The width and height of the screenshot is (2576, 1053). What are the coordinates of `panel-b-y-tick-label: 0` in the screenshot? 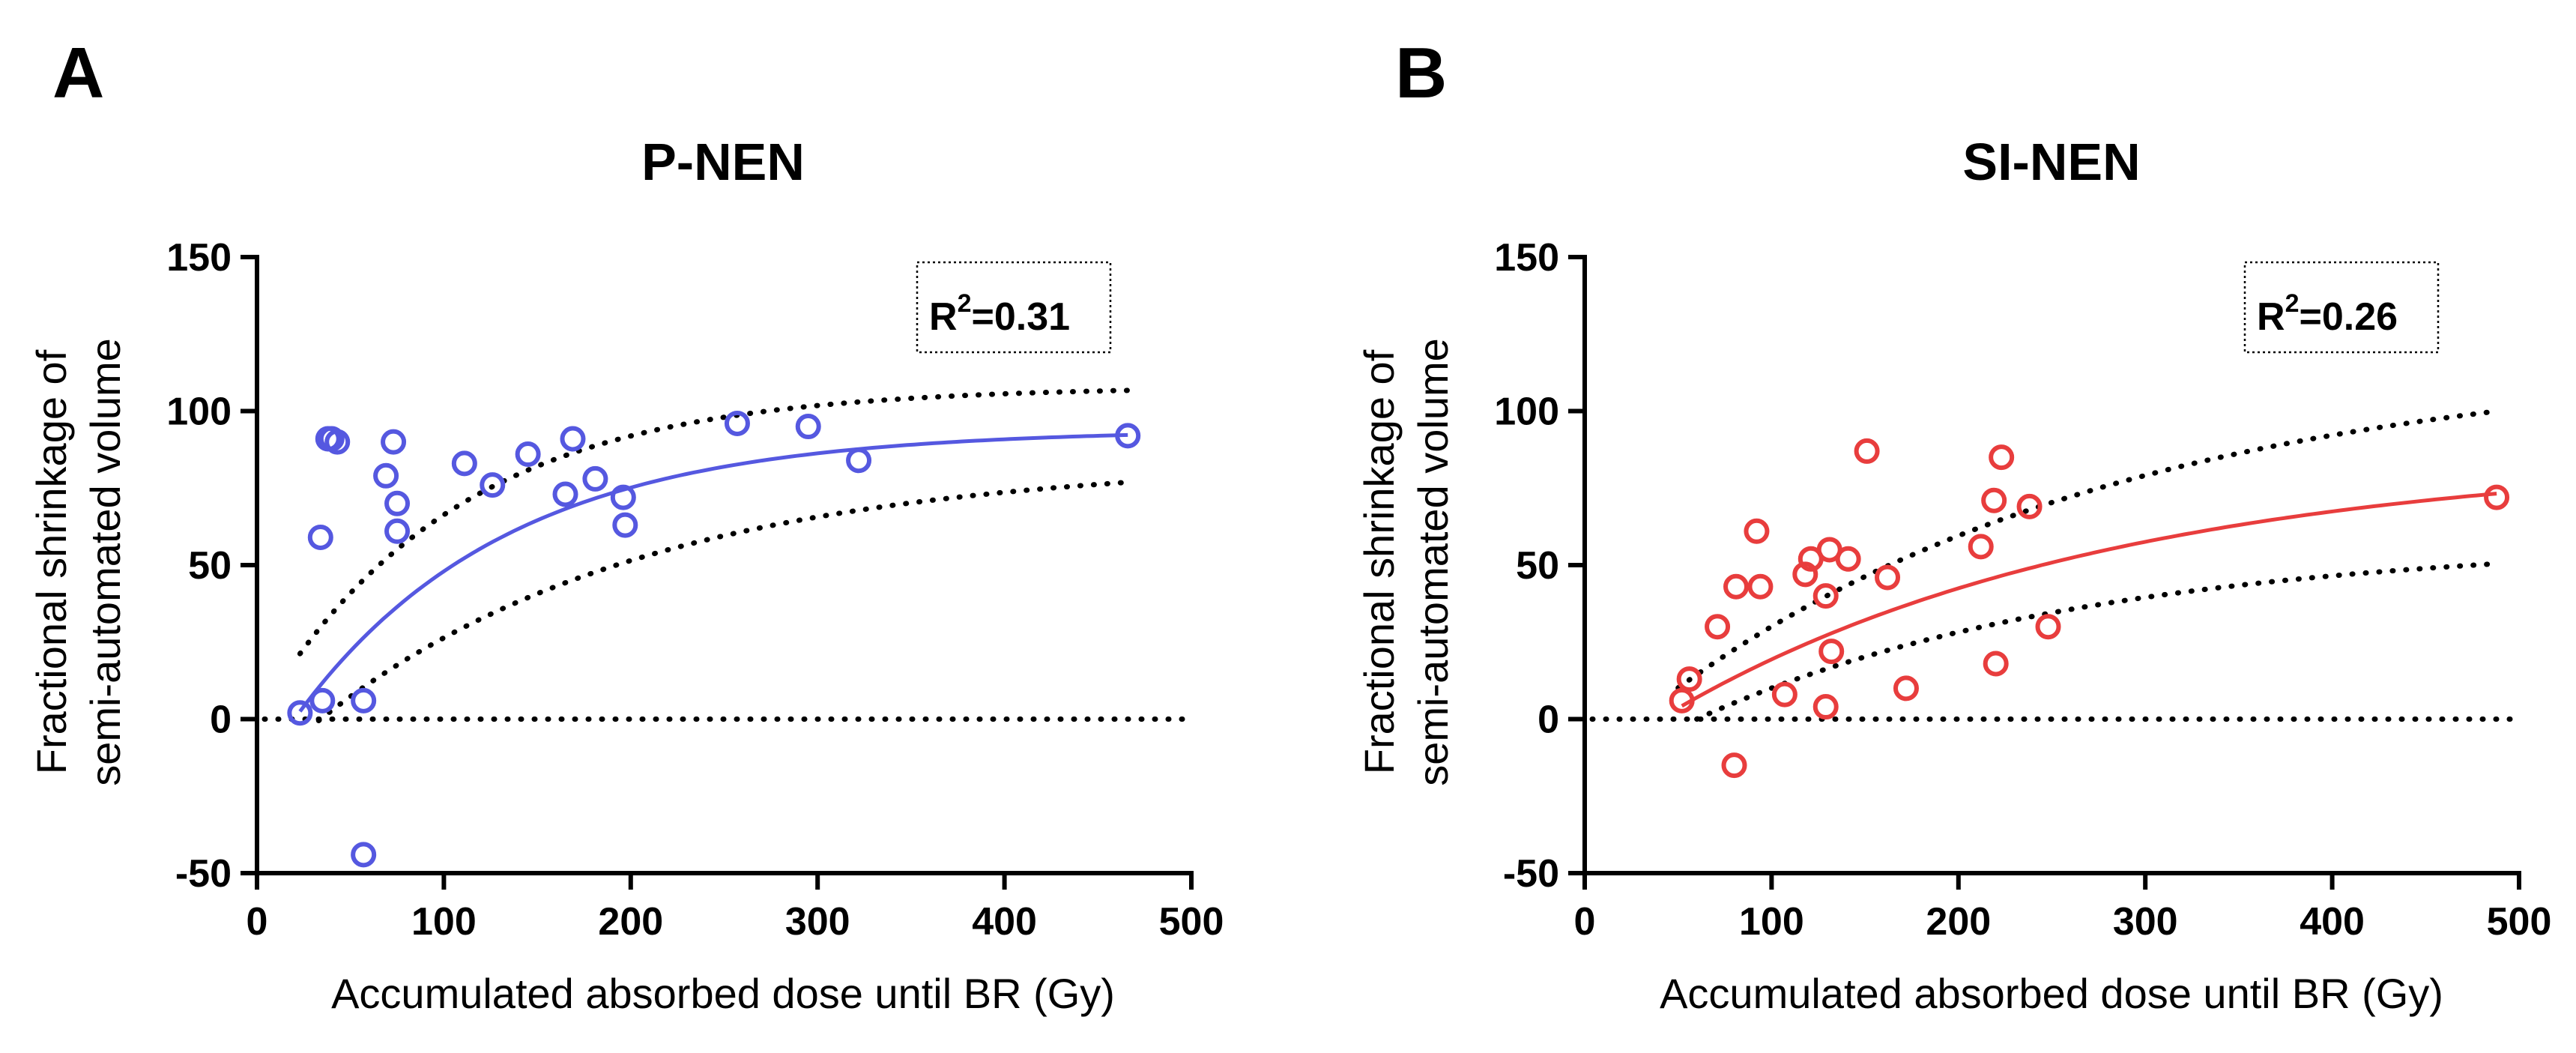 It's located at (1548, 720).